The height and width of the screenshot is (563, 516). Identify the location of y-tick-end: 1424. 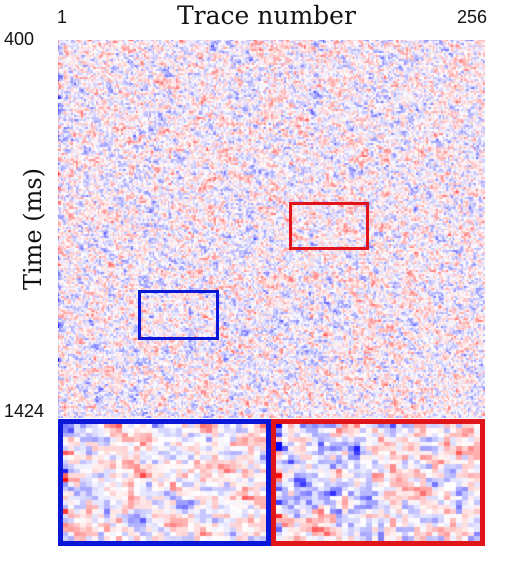
(24, 411).